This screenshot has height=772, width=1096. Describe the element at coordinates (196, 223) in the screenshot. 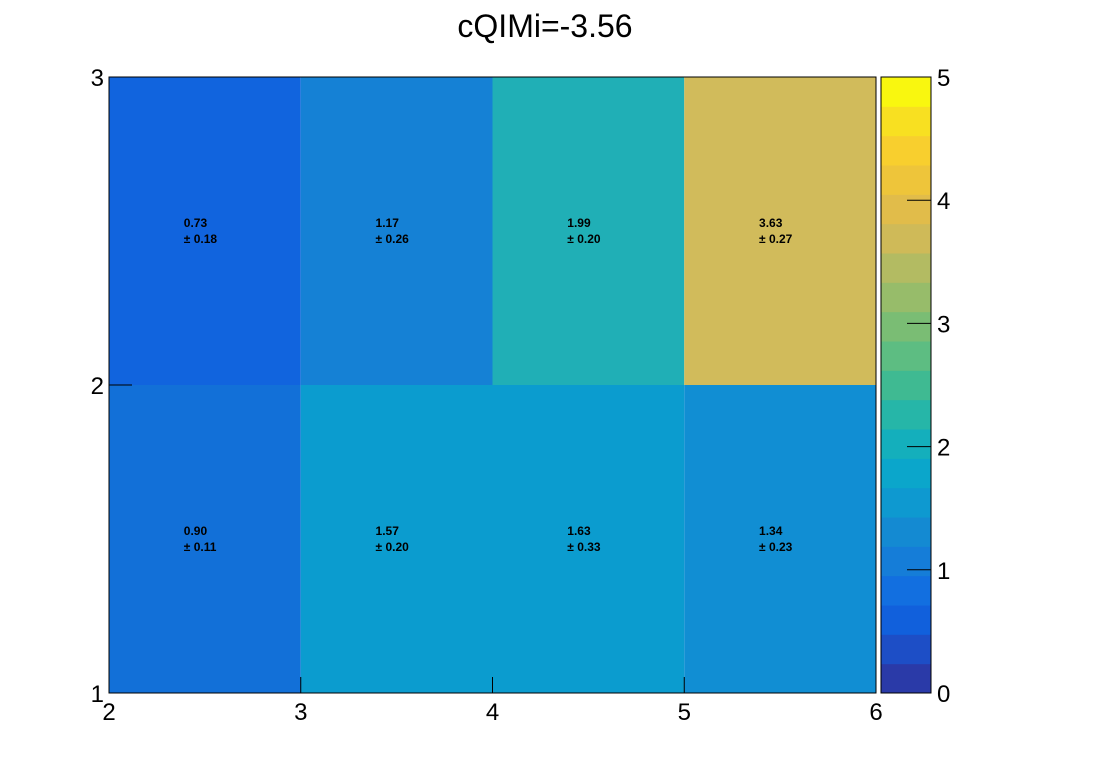

I see `cell-value-label: 0.73` at that location.